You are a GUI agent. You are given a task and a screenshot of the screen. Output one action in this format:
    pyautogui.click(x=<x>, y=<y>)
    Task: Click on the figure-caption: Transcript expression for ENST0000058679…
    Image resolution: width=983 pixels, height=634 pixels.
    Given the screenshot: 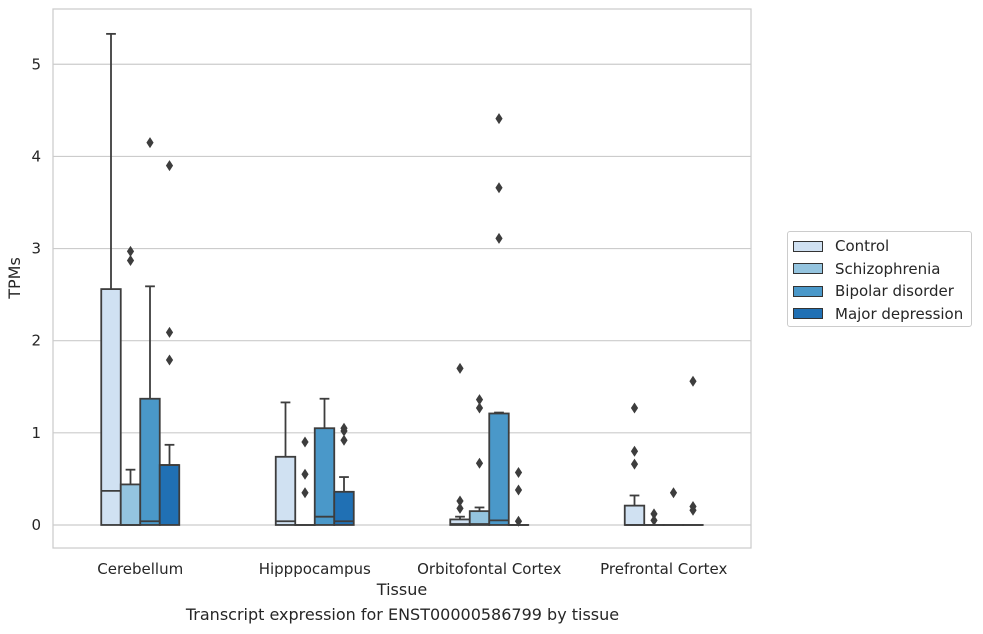 What is the action you would take?
    pyautogui.click(x=402, y=614)
    